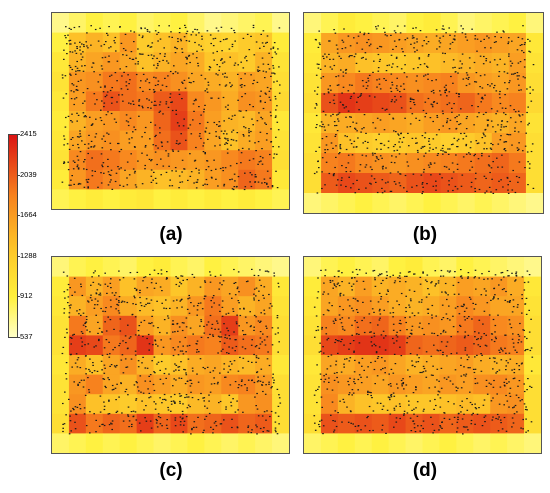  What do you see at coordinates (171, 470) in the screenshot?
I see `panel-label-c: (c)` at bounding box center [171, 470].